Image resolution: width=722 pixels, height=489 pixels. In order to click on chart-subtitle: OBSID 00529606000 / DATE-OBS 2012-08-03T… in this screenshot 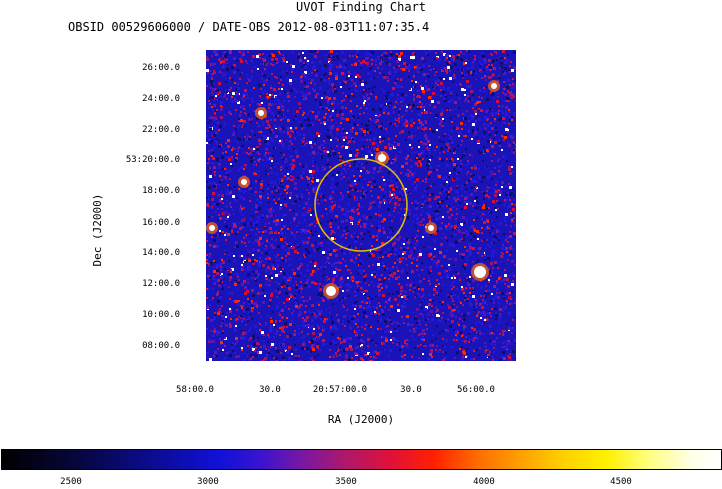, I will do `click(249, 27)`.